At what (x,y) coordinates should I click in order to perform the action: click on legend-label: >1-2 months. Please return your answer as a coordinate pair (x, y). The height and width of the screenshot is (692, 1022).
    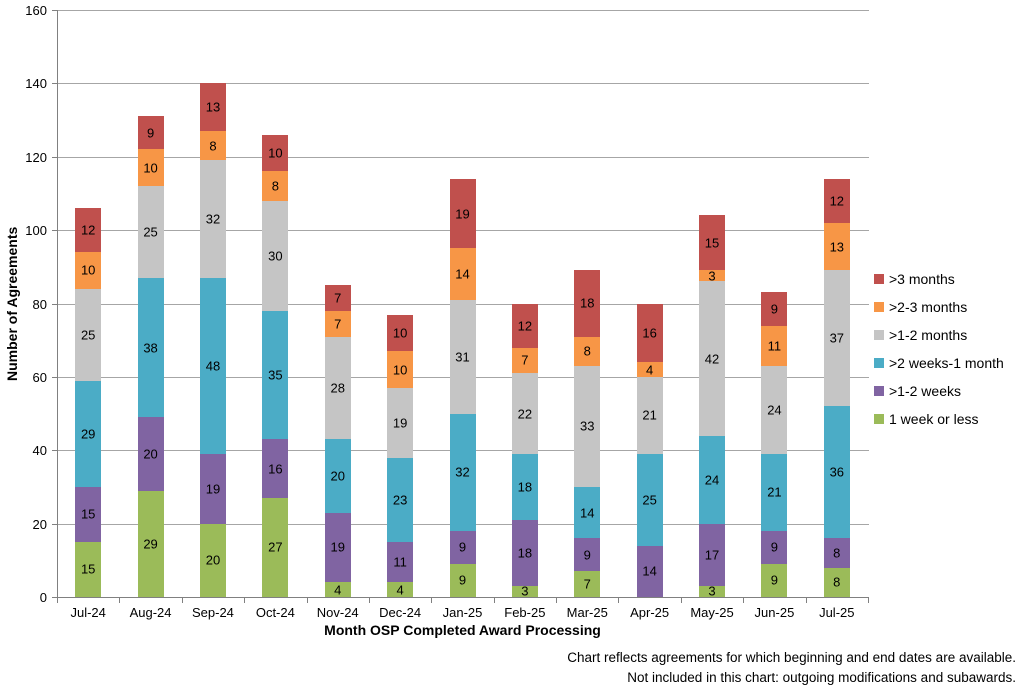
    Looking at the image, I should click on (928, 335).